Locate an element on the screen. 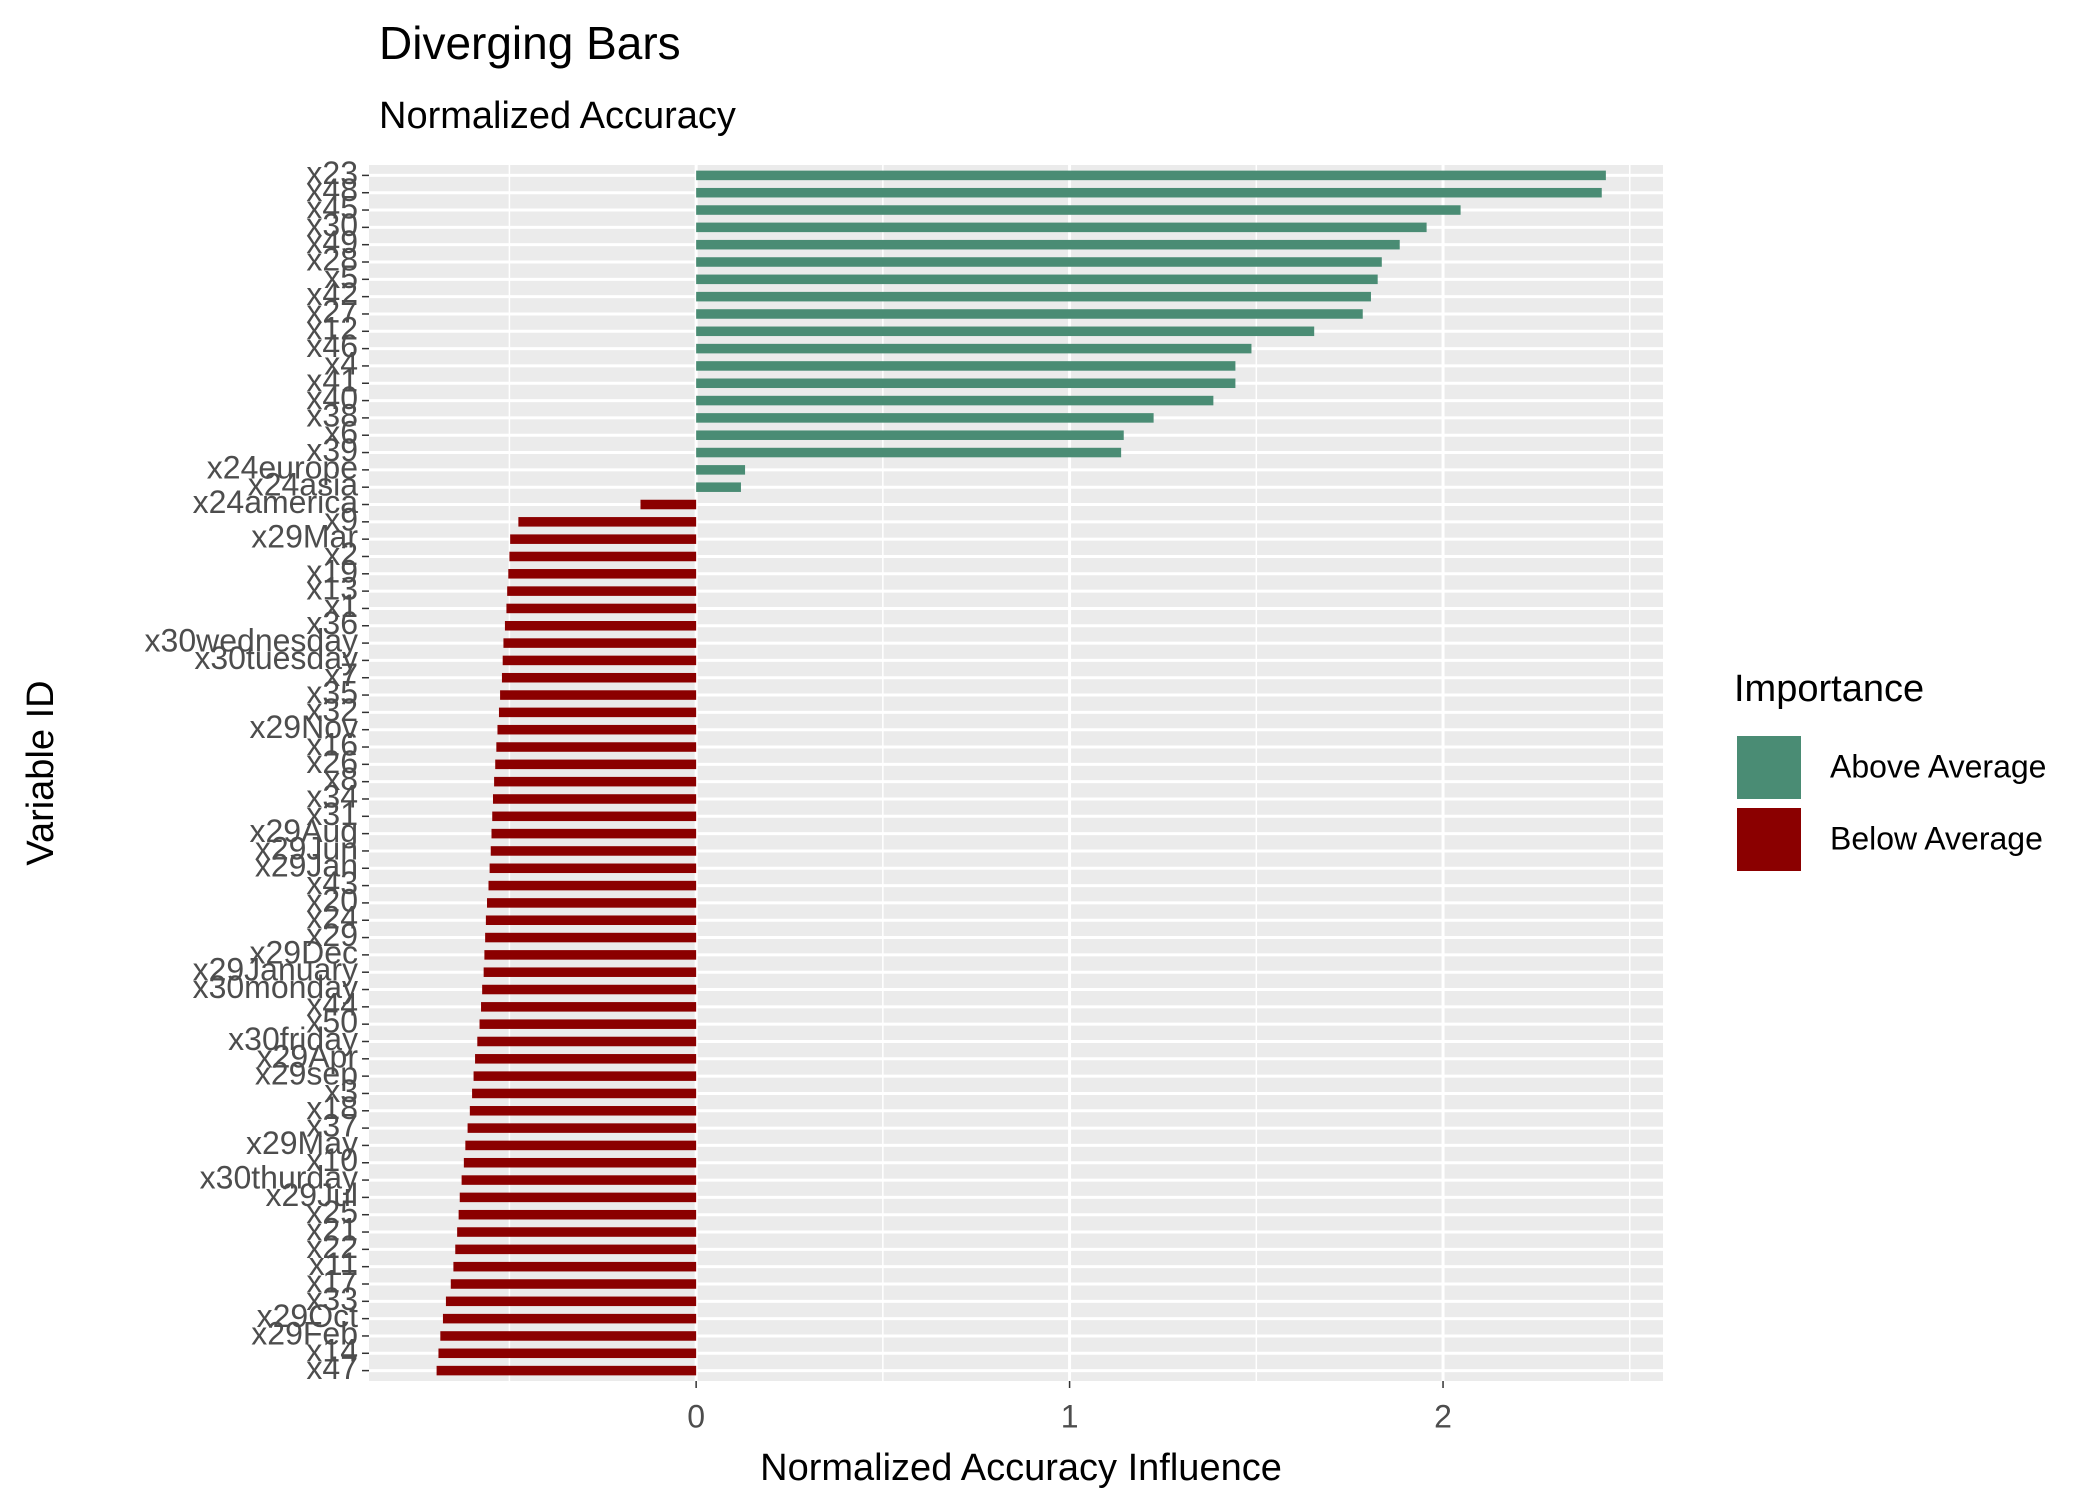 The image size is (2100, 1499). y-tick-label: x48 is located at coordinates (332, 190).